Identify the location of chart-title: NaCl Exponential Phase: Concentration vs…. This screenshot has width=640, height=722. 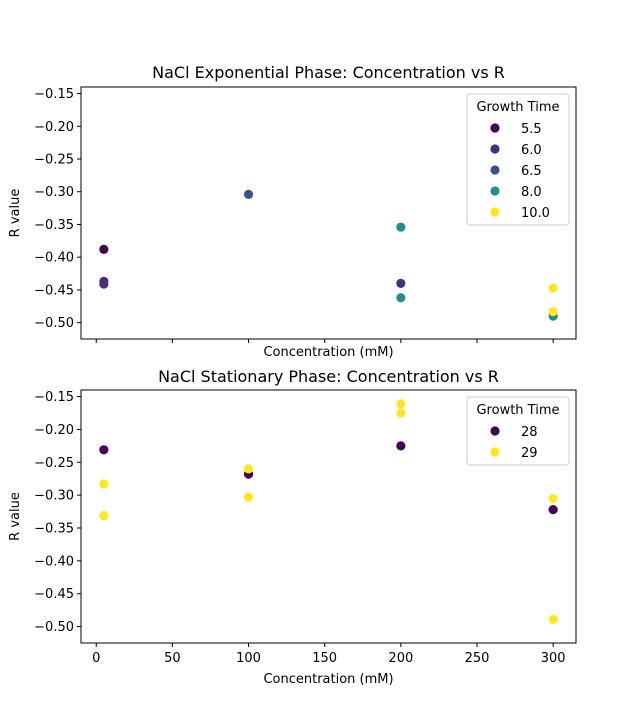
(328, 72).